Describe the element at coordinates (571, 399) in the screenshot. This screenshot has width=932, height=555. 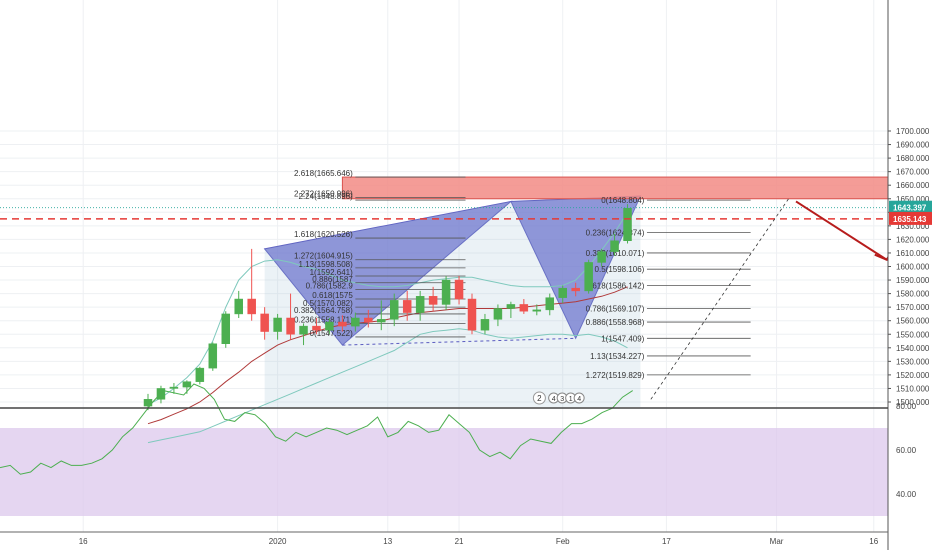
I see `event-badge-label: 1` at that location.